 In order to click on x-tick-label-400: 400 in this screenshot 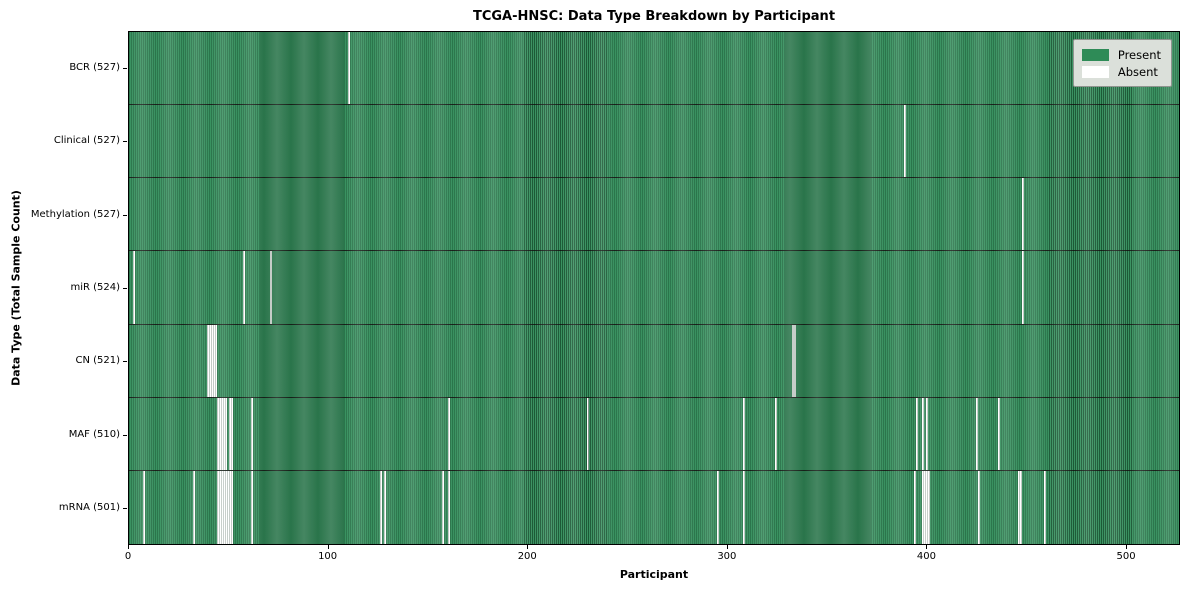, I will do `click(926, 556)`.